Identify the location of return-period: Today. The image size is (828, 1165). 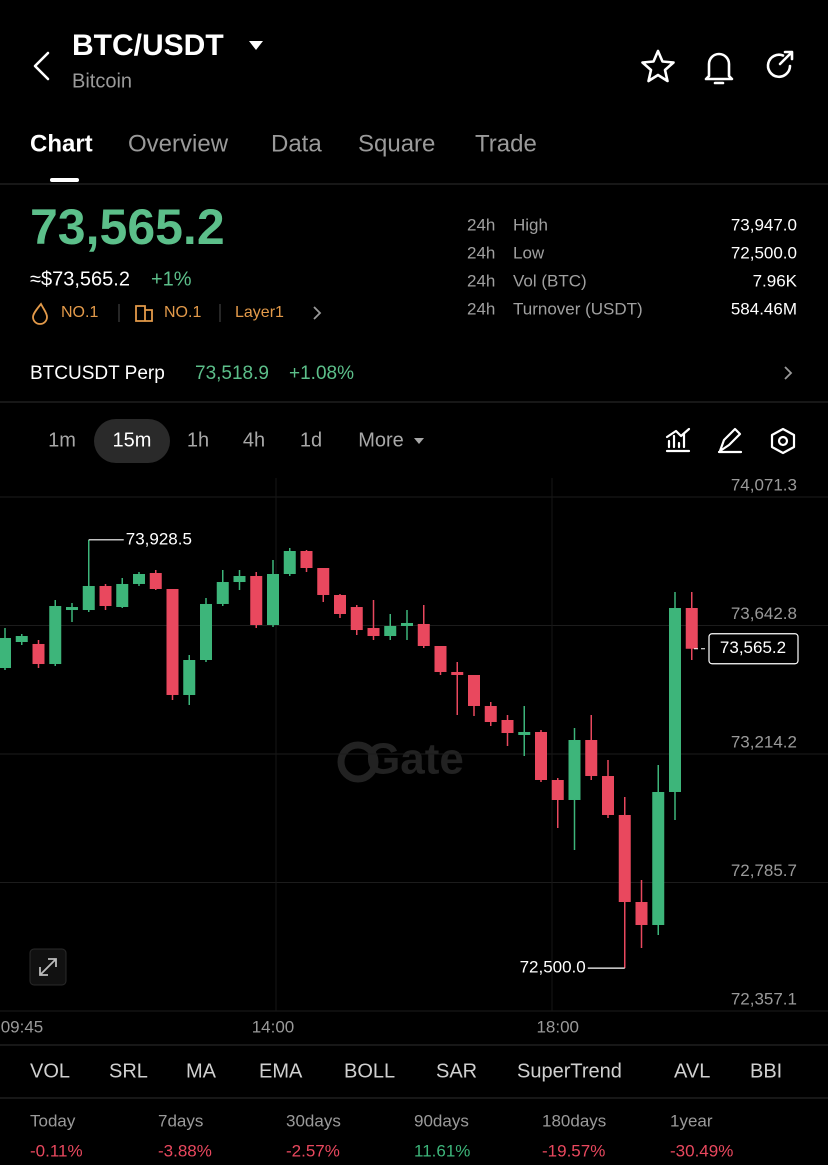
(53, 1120).